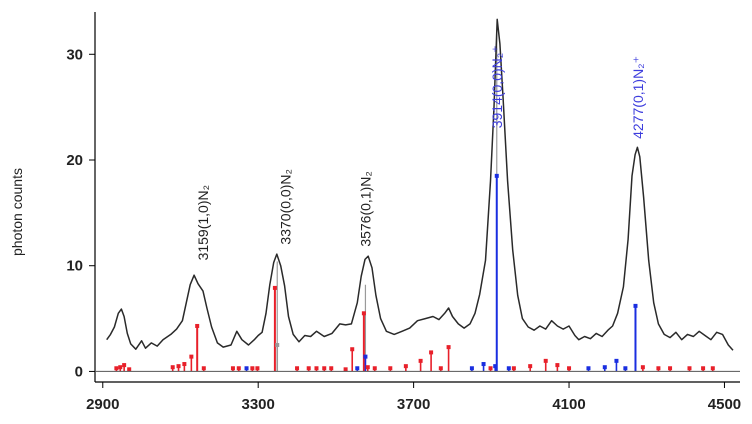  What do you see at coordinates (365, 208) in the screenshot?
I see `peak-annotation: 3576(0,1)N₂` at bounding box center [365, 208].